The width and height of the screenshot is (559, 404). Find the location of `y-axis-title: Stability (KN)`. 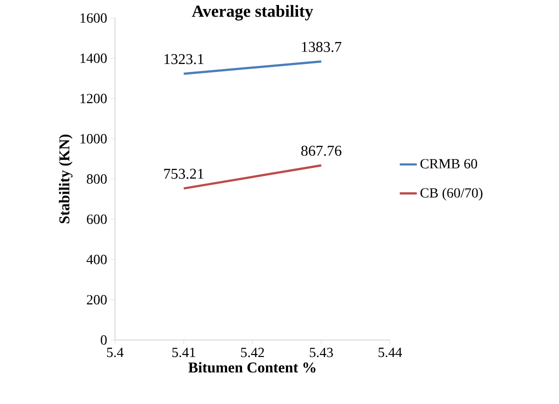

y-axis-title: Stability (KN) is located at coordinates (65, 179).